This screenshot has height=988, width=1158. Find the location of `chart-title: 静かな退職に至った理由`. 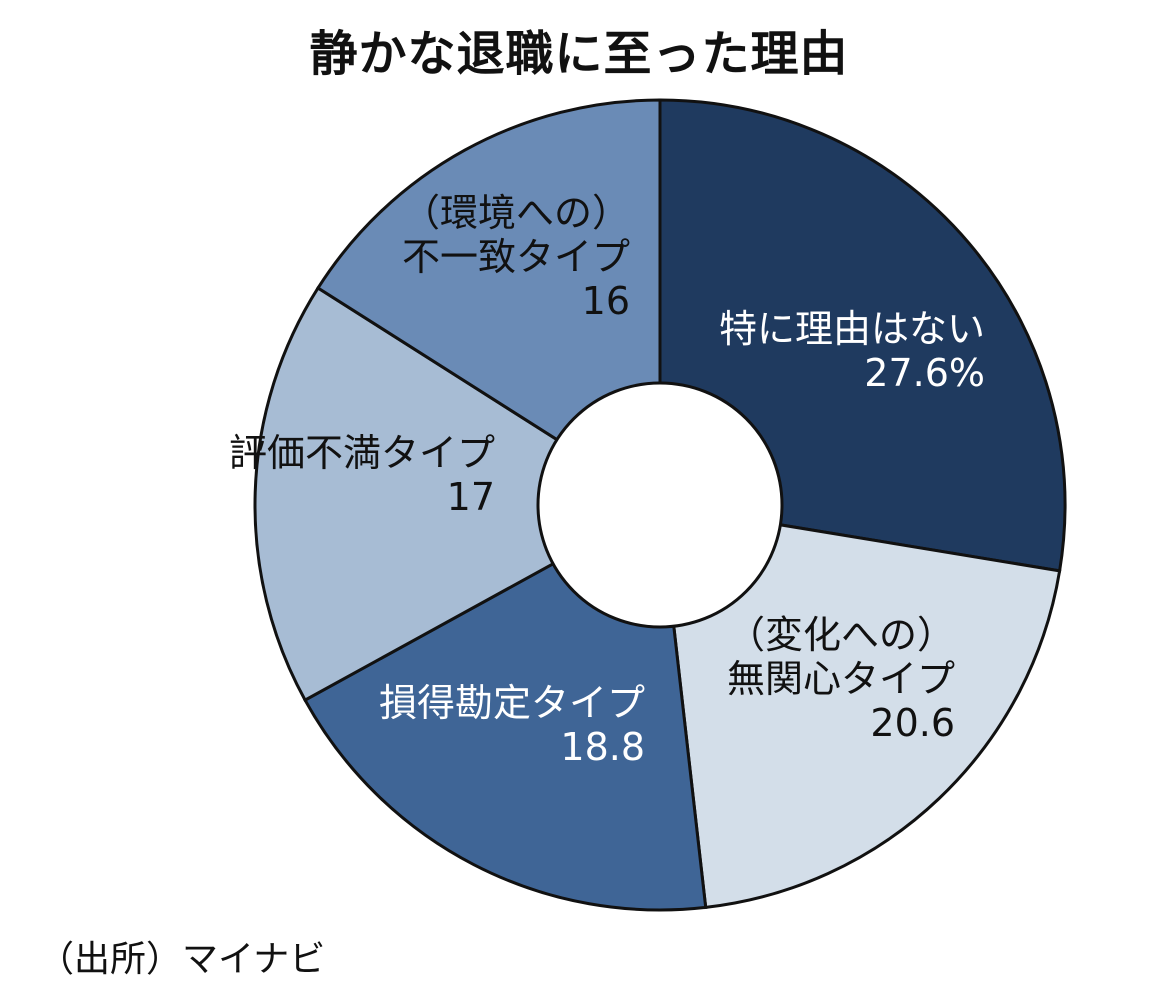

chart-title: 静かな退職に至った理由 is located at coordinates (579, 54).